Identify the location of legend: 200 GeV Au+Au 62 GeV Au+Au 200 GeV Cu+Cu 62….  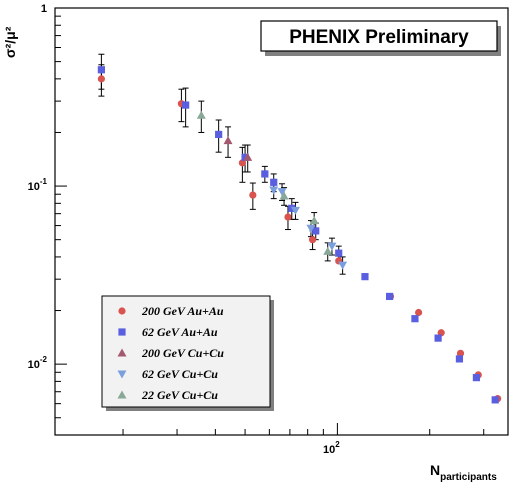
(187, 353).